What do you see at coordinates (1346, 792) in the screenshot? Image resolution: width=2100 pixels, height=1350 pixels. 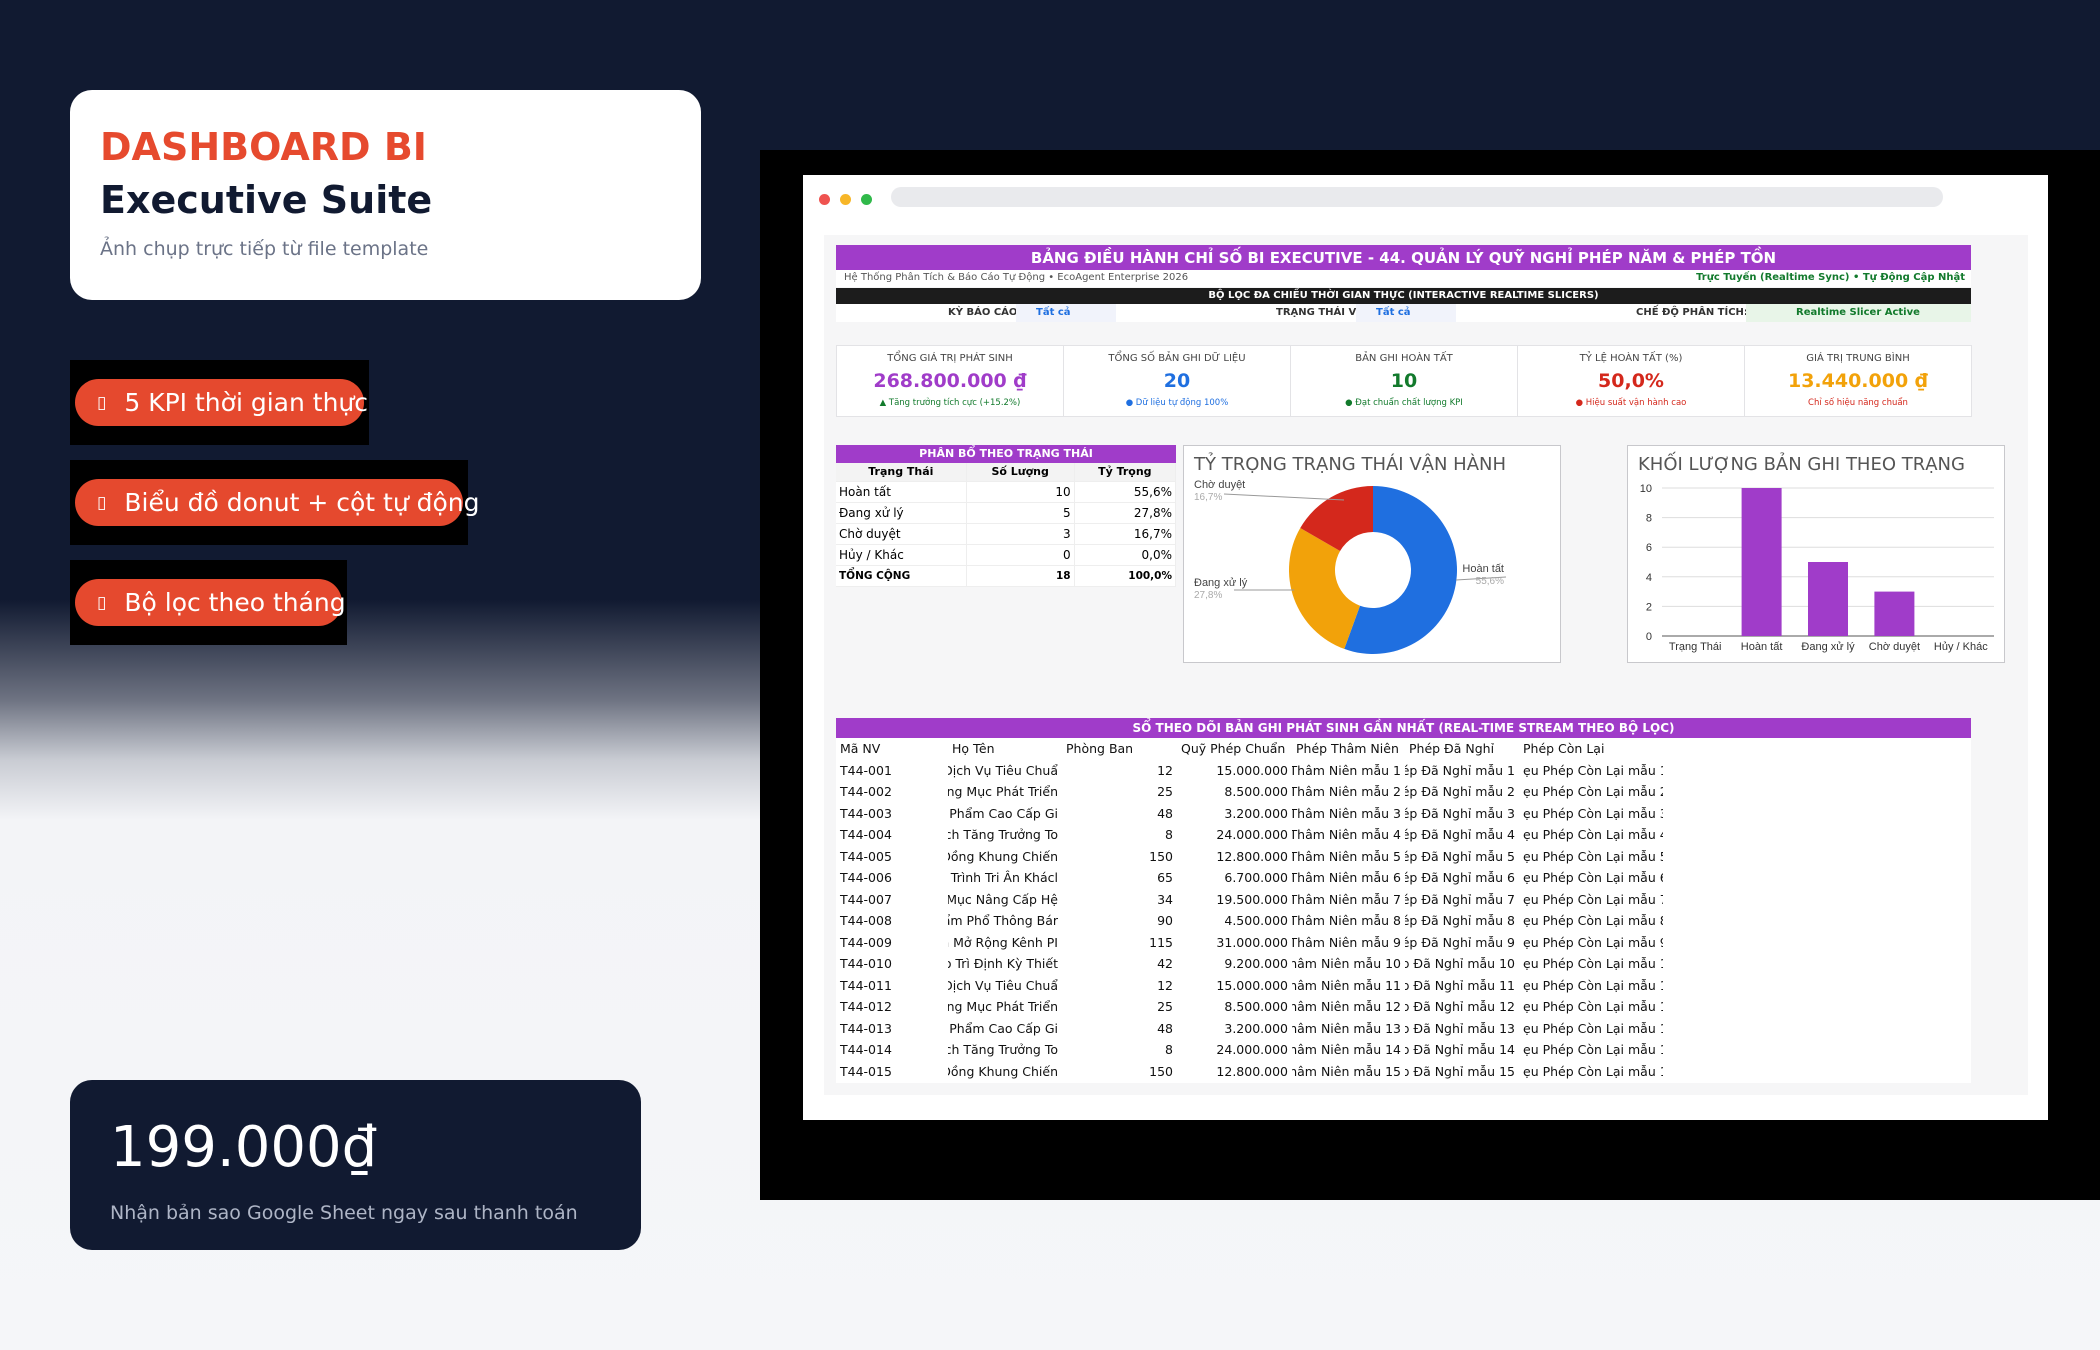 I see `seniority-leave: Thâm Niên mẫu 2` at bounding box center [1346, 792].